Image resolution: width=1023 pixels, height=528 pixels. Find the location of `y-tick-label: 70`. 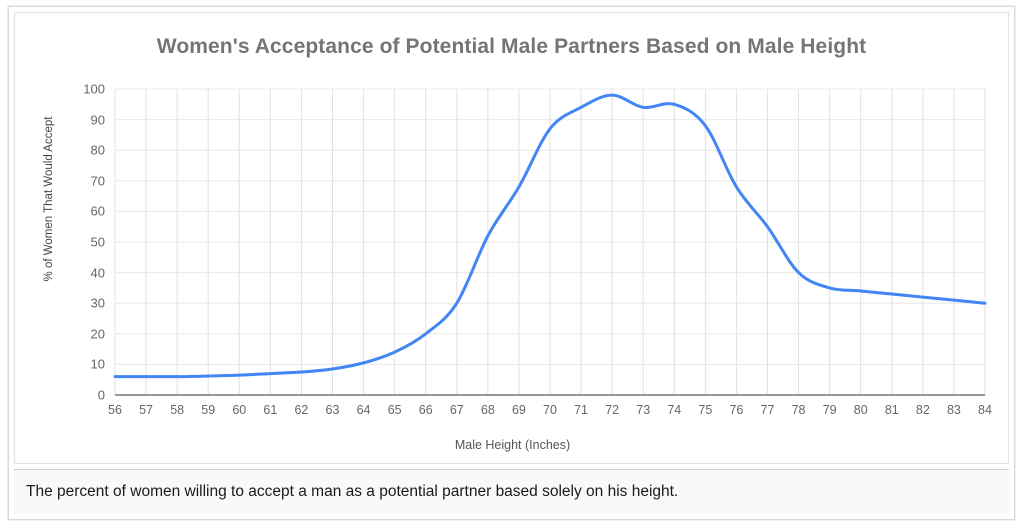

y-tick-label: 70 is located at coordinates (97, 181).